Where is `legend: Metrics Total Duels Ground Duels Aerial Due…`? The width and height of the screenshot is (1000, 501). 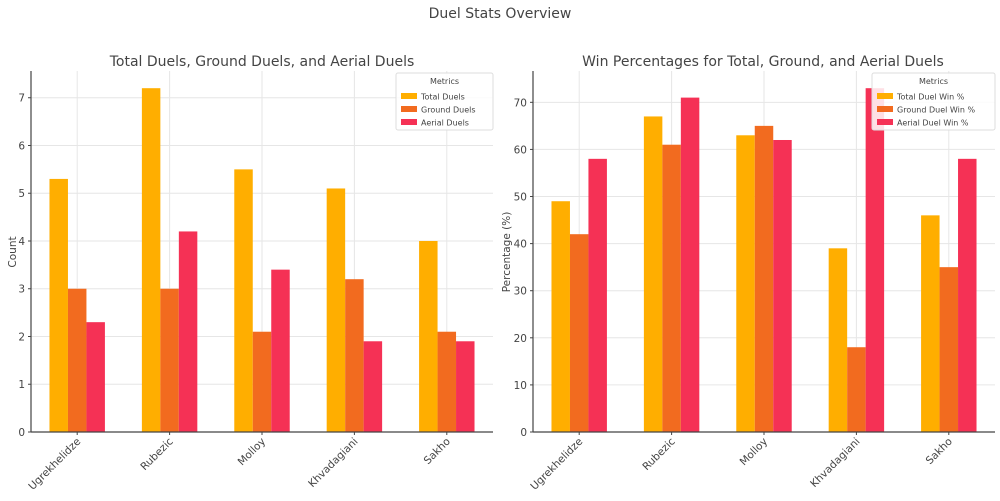
legend: Metrics Total Duels Ground Duels Aerial Due… is located at coordinates (444, 101).